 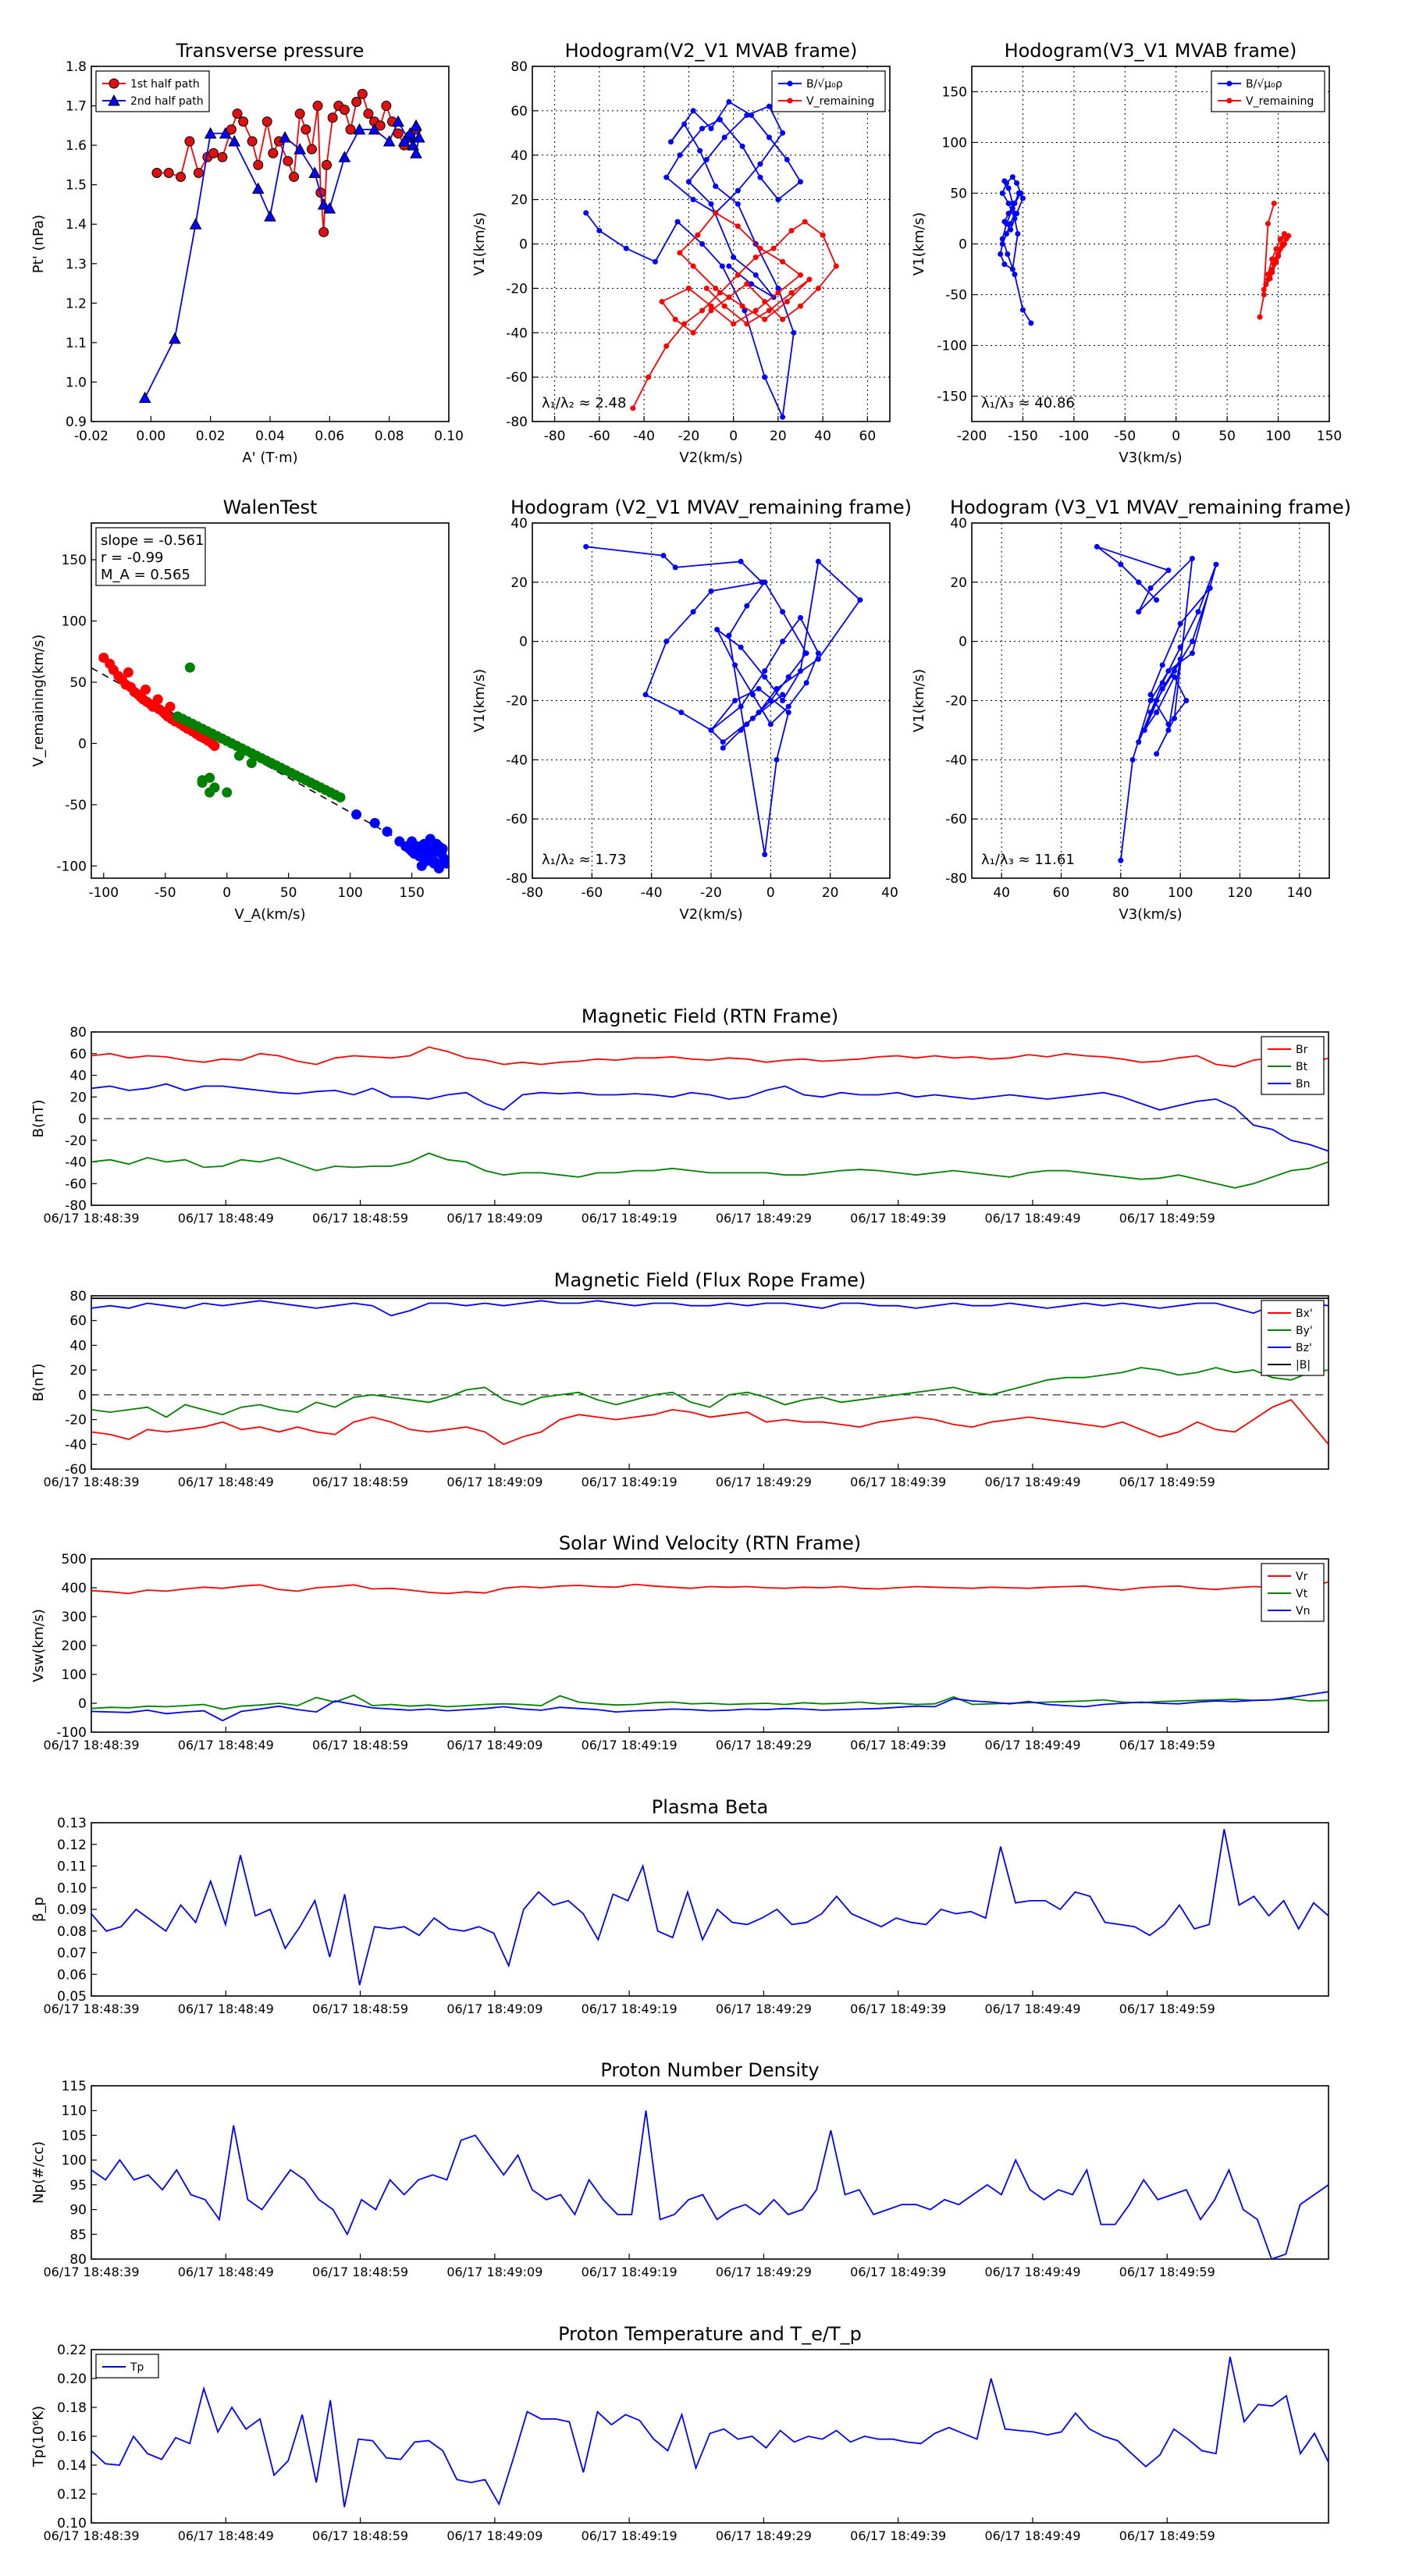 What do you see at coordinates (38, 1119) in the screenshot?
I see `y-axis-label: B(nT)` at bounding box center [38, 1119].